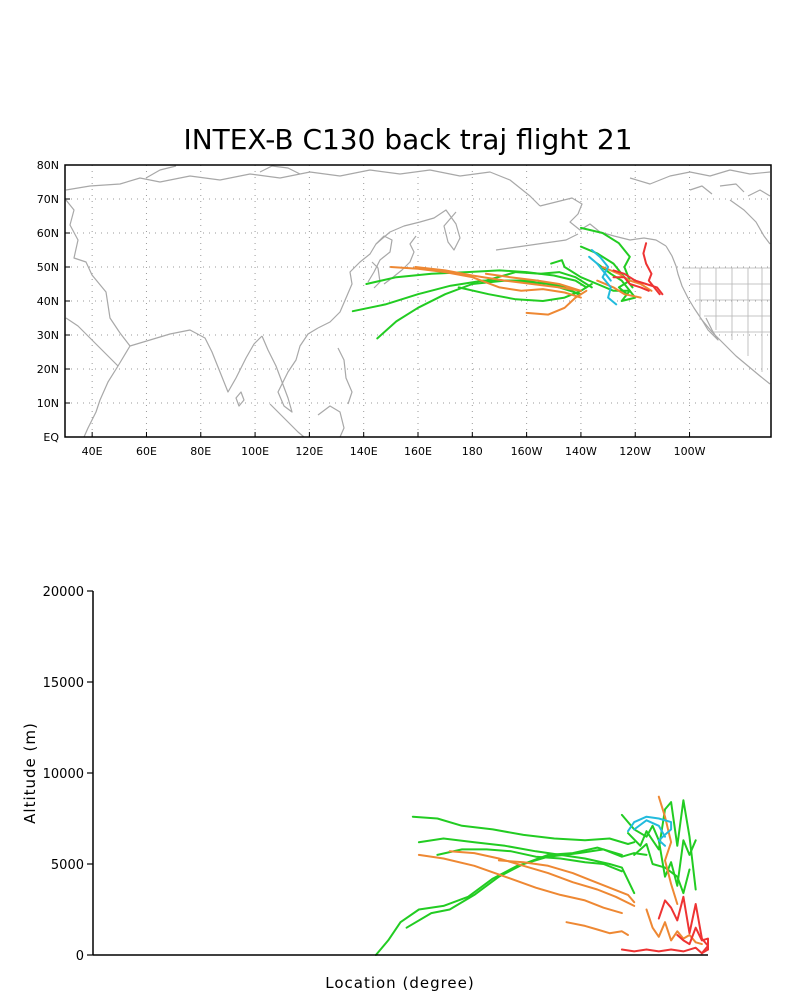  I want to click on tick-label-lat: 80N, so click(48, 165).